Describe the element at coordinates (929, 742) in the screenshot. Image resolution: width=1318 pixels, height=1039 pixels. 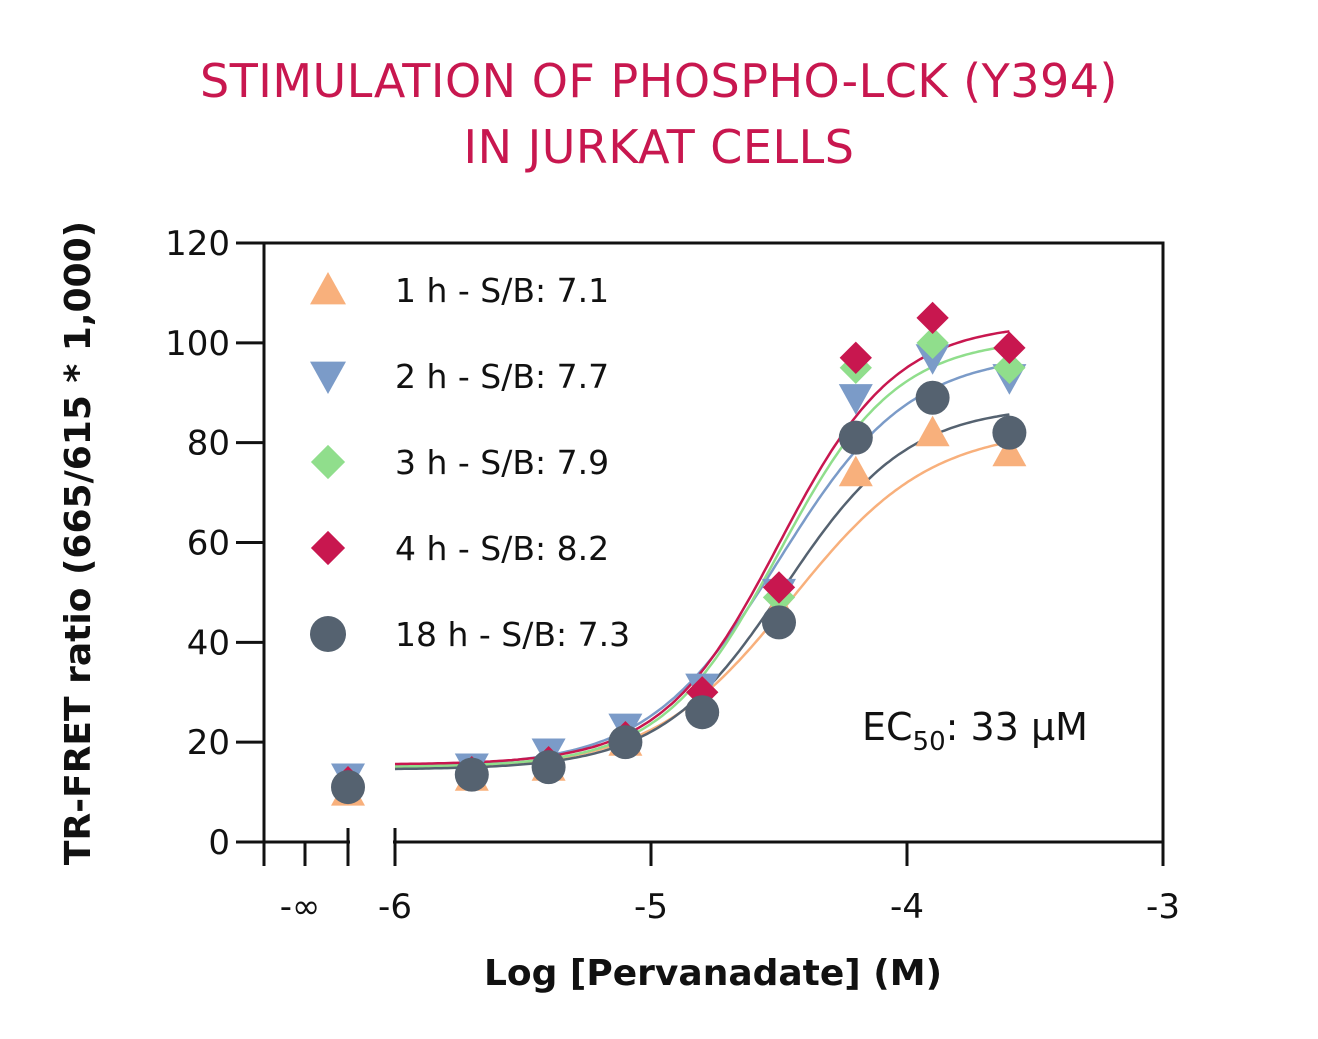
I see `ec50-subscript: 50` at that location.